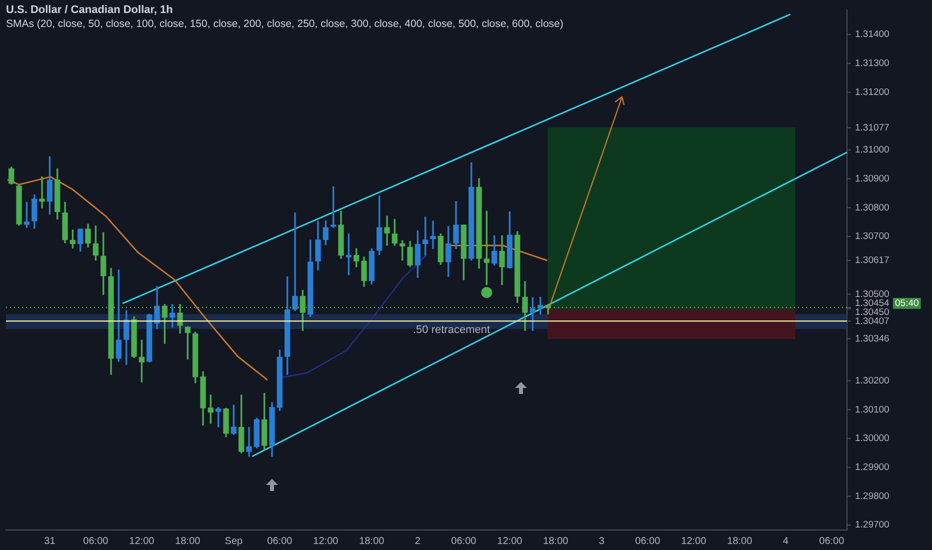 The image size is (932, 550). What do you see at coordinates (872, 438) in the screenshot?
I see `y-tick-label: 1.30000` at bounding box center [872, 438].